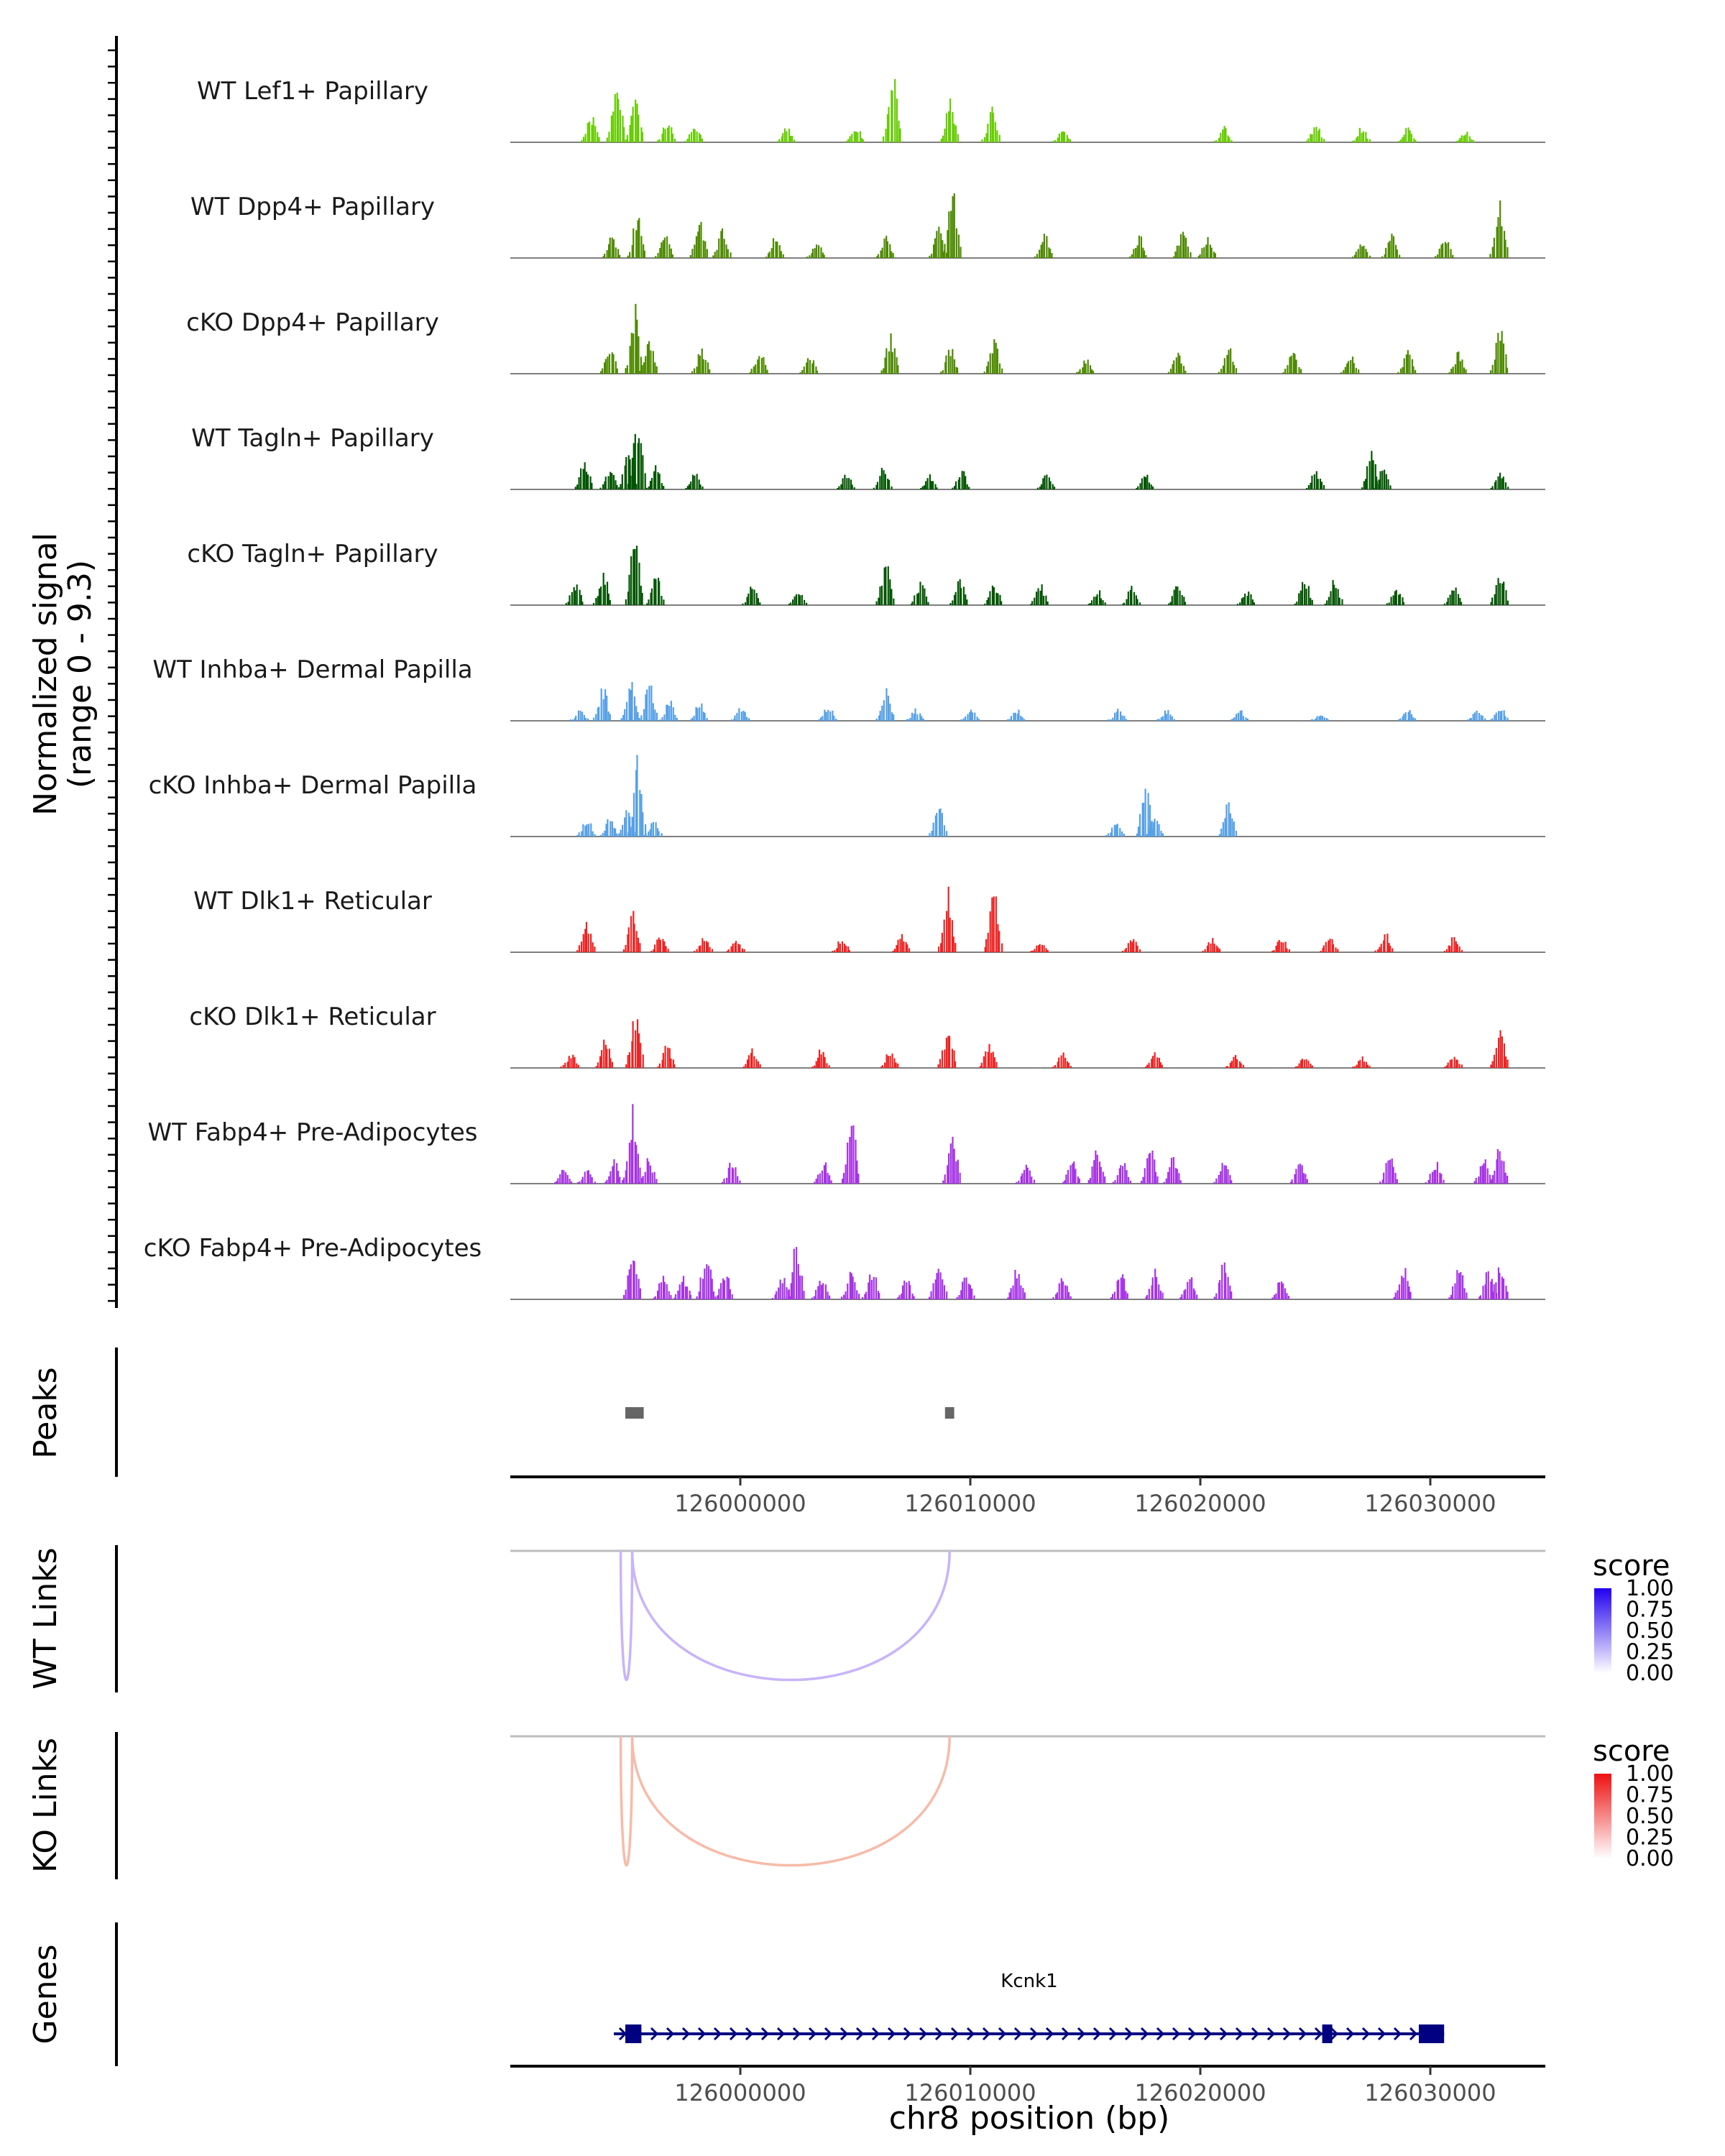 The height and width of the screenshot is (2156, 1725). Describe the element at coordinates (1650, 1611) in the screenshot. I see `legend-tick-label: 0.75` at that location.